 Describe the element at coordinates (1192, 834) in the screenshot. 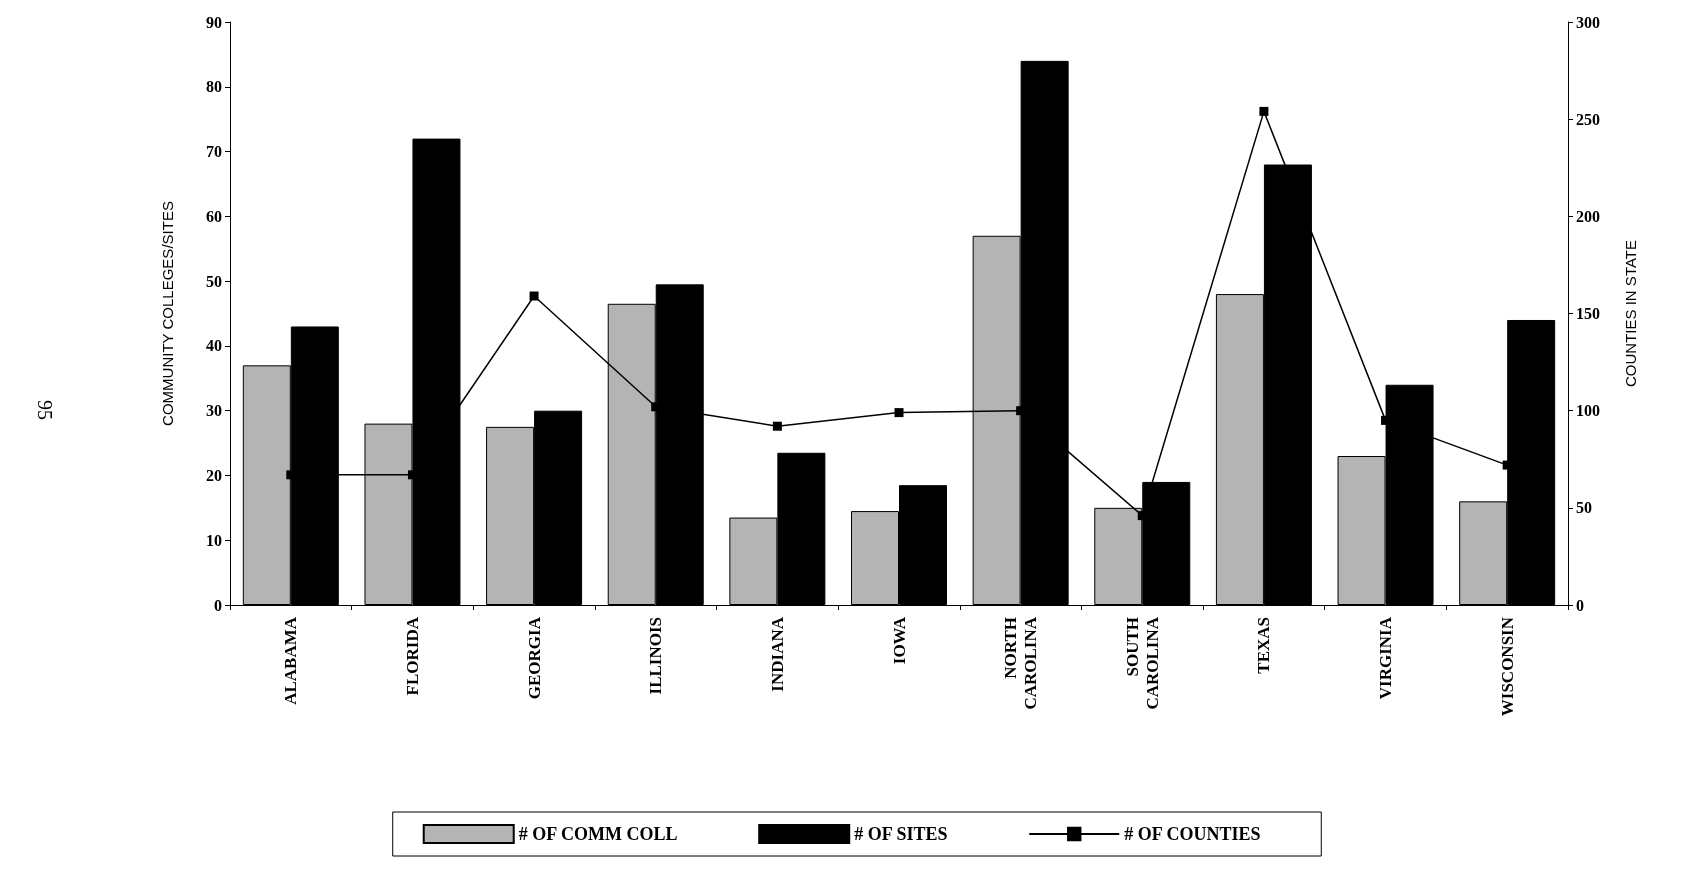

I see `legend-label: # OF COUNTIES` at that location.